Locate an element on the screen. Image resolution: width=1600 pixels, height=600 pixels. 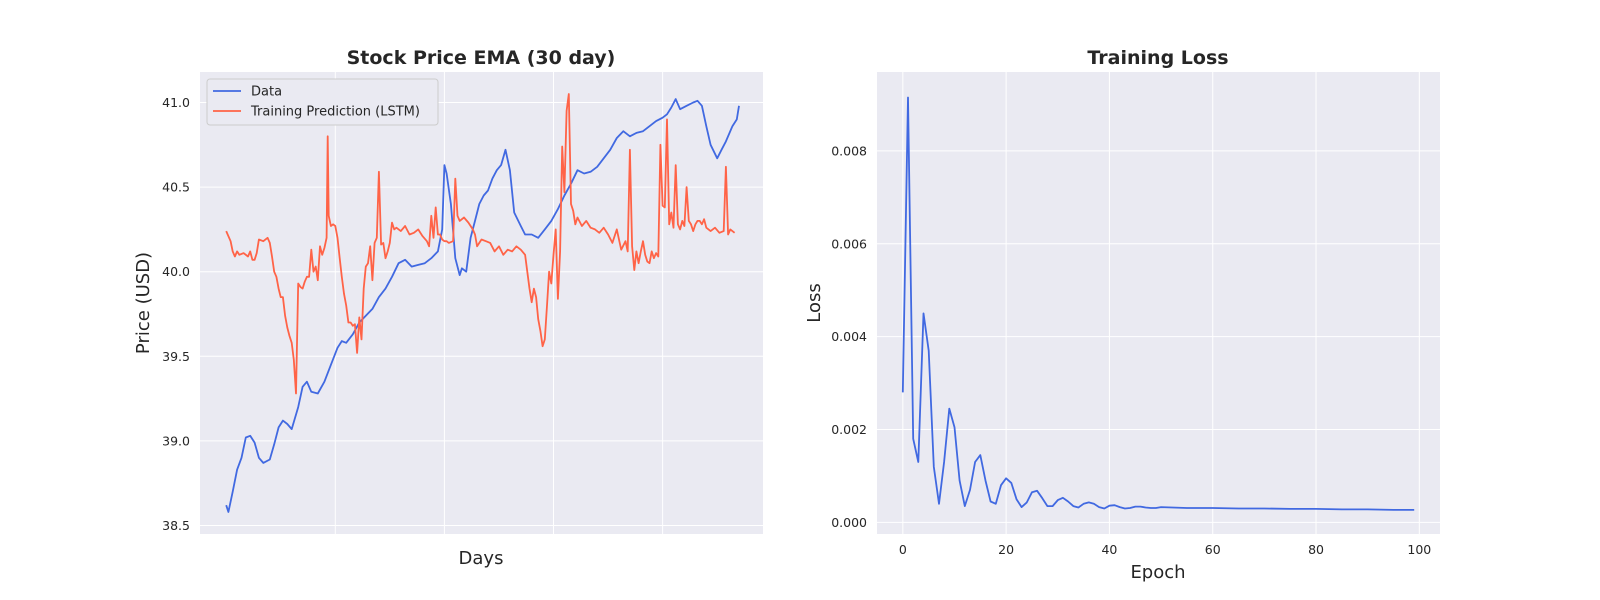
legend-box is located at coordinates (322, 102).